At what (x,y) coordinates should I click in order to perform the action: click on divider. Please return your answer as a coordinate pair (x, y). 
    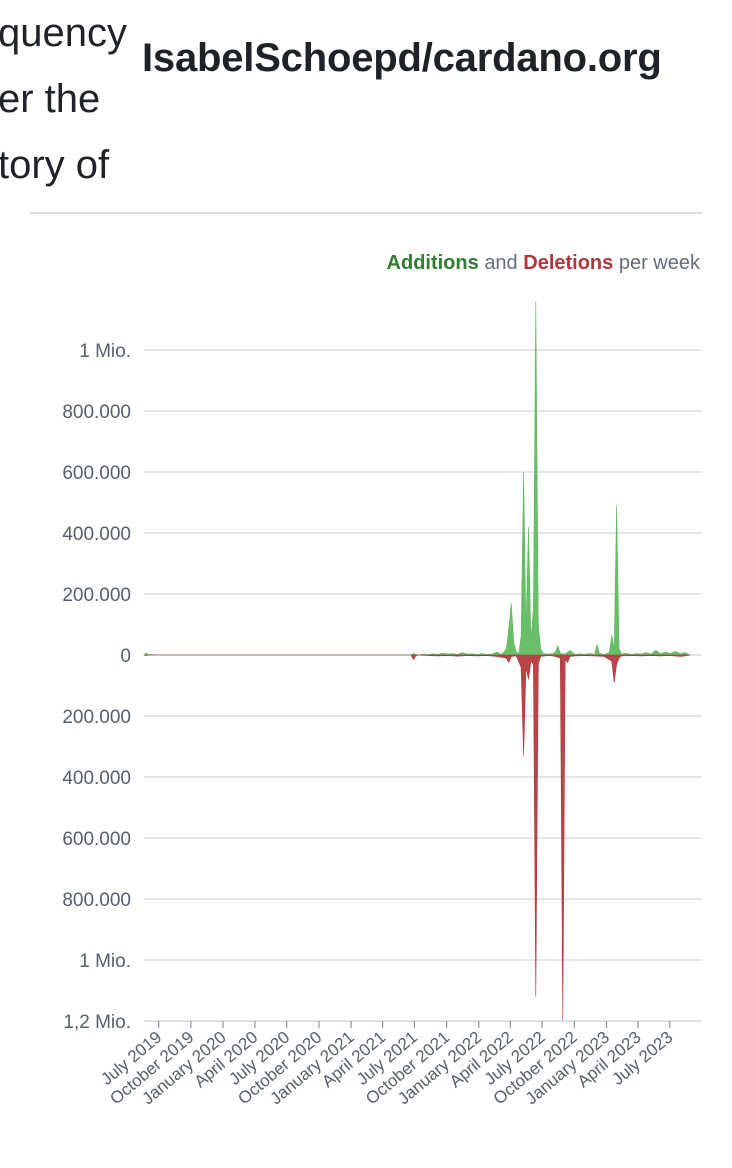
    Looking at the image, I should click on (366, 213).